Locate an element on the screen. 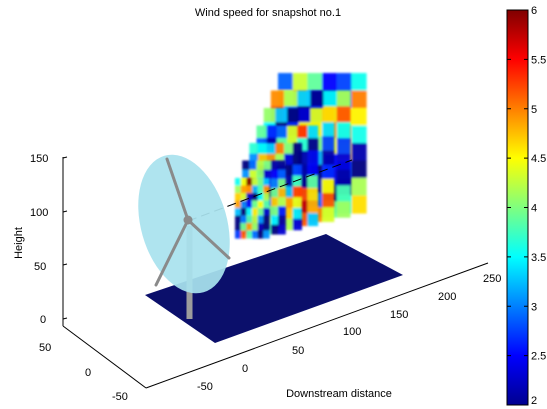 The width and height of the screenshot is (547, 409). snapshot-plane is located at coordinates (252, 208).